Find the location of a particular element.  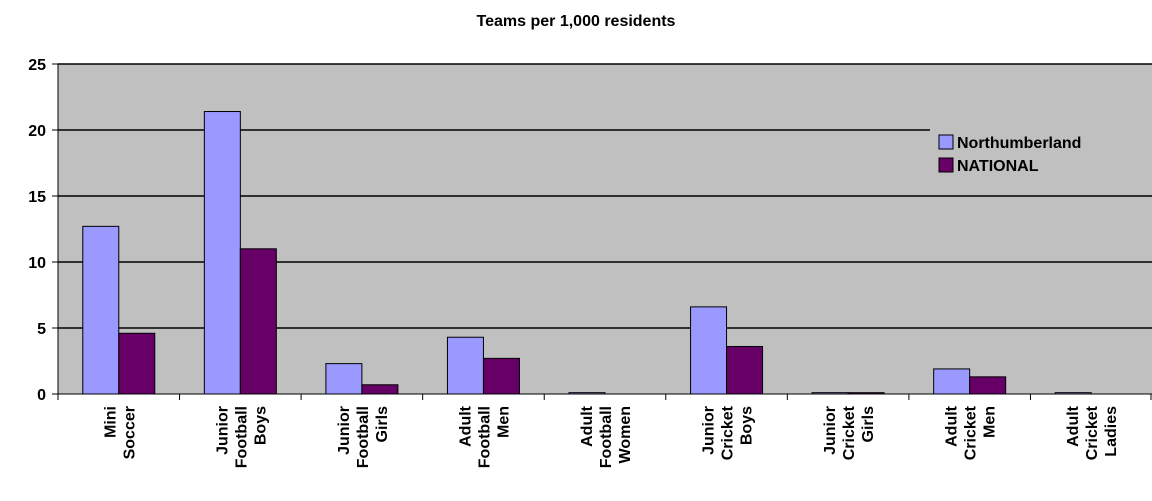

y-tick-label: 20 is located at coordinates (37, 131).